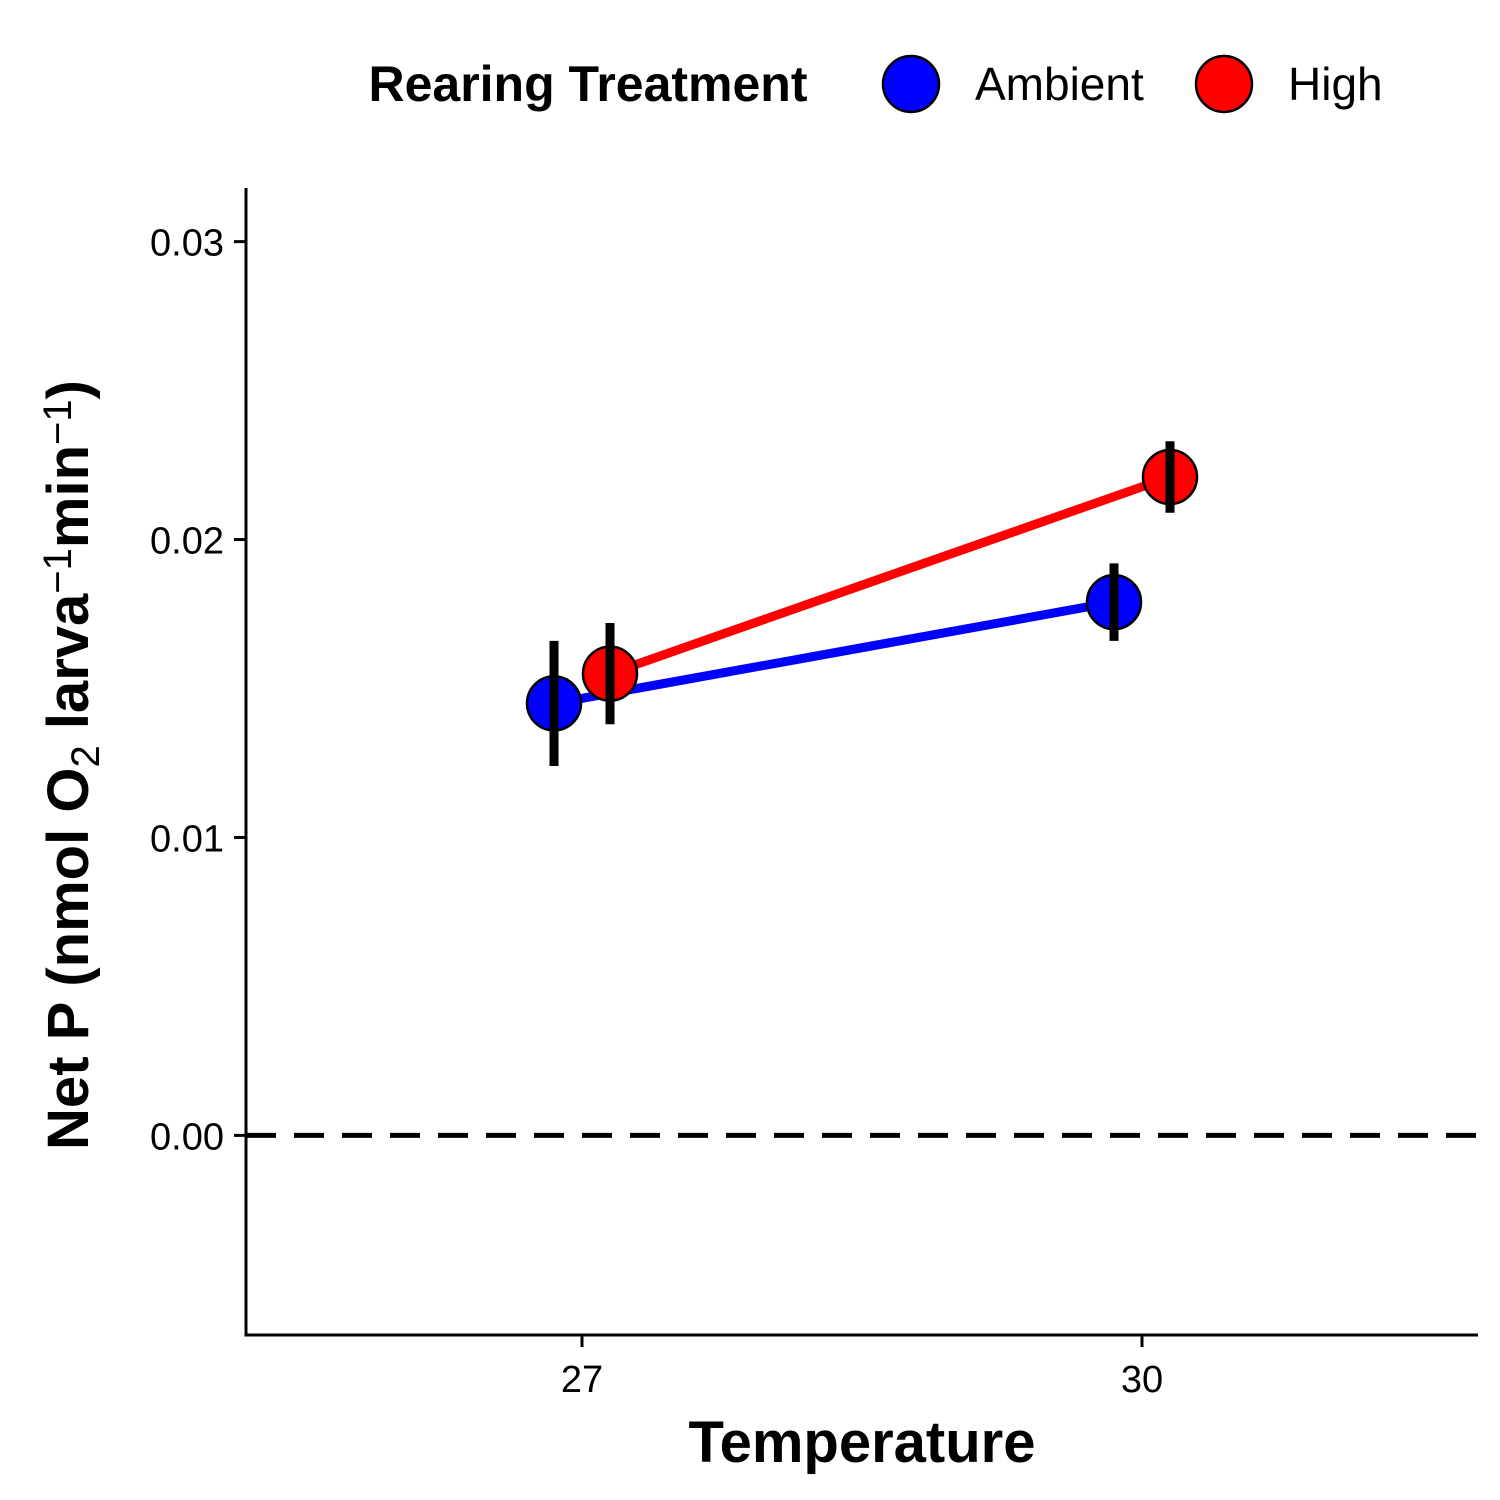 This screenshot has height=1500, width=1500. I want to click on y-tick-label: 0.02, so click(187, 542).